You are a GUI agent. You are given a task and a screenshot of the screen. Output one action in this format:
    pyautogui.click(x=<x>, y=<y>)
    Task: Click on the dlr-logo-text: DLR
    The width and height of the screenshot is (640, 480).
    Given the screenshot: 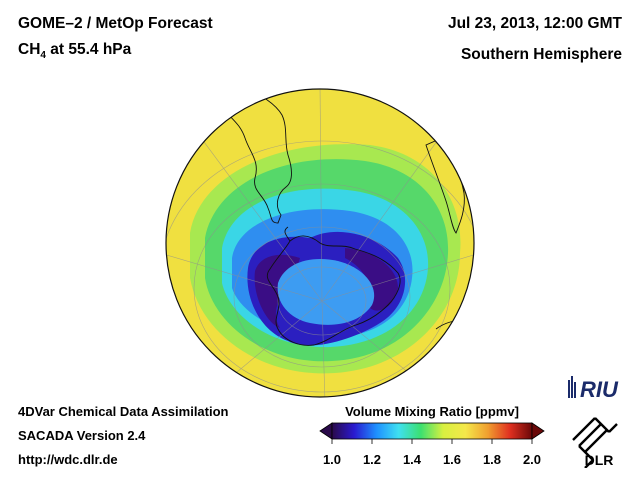 What is the action you would take?
    pyautogui.click(x=599, y=460)
    